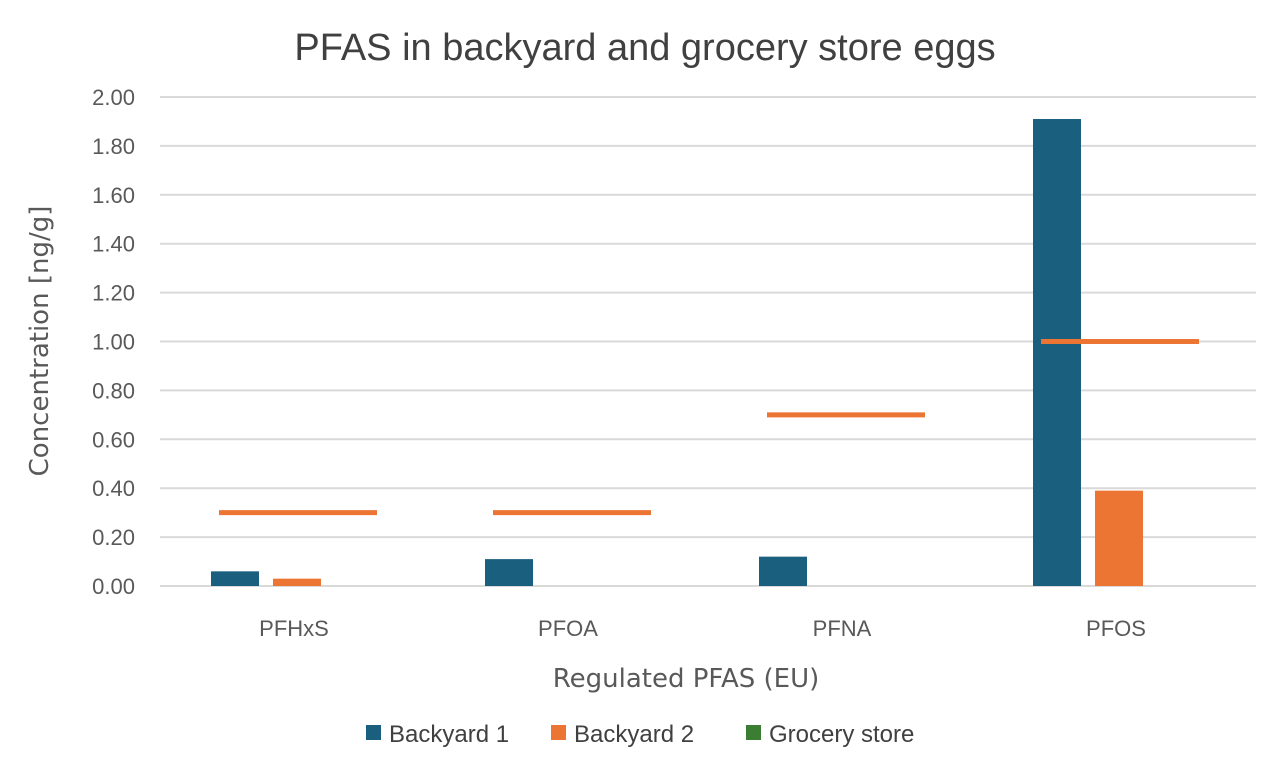  What do you see at coordinates (634, 734) in the screenshot?
I see `legend-label: Backyard 2` at bounding box center [634, 734].